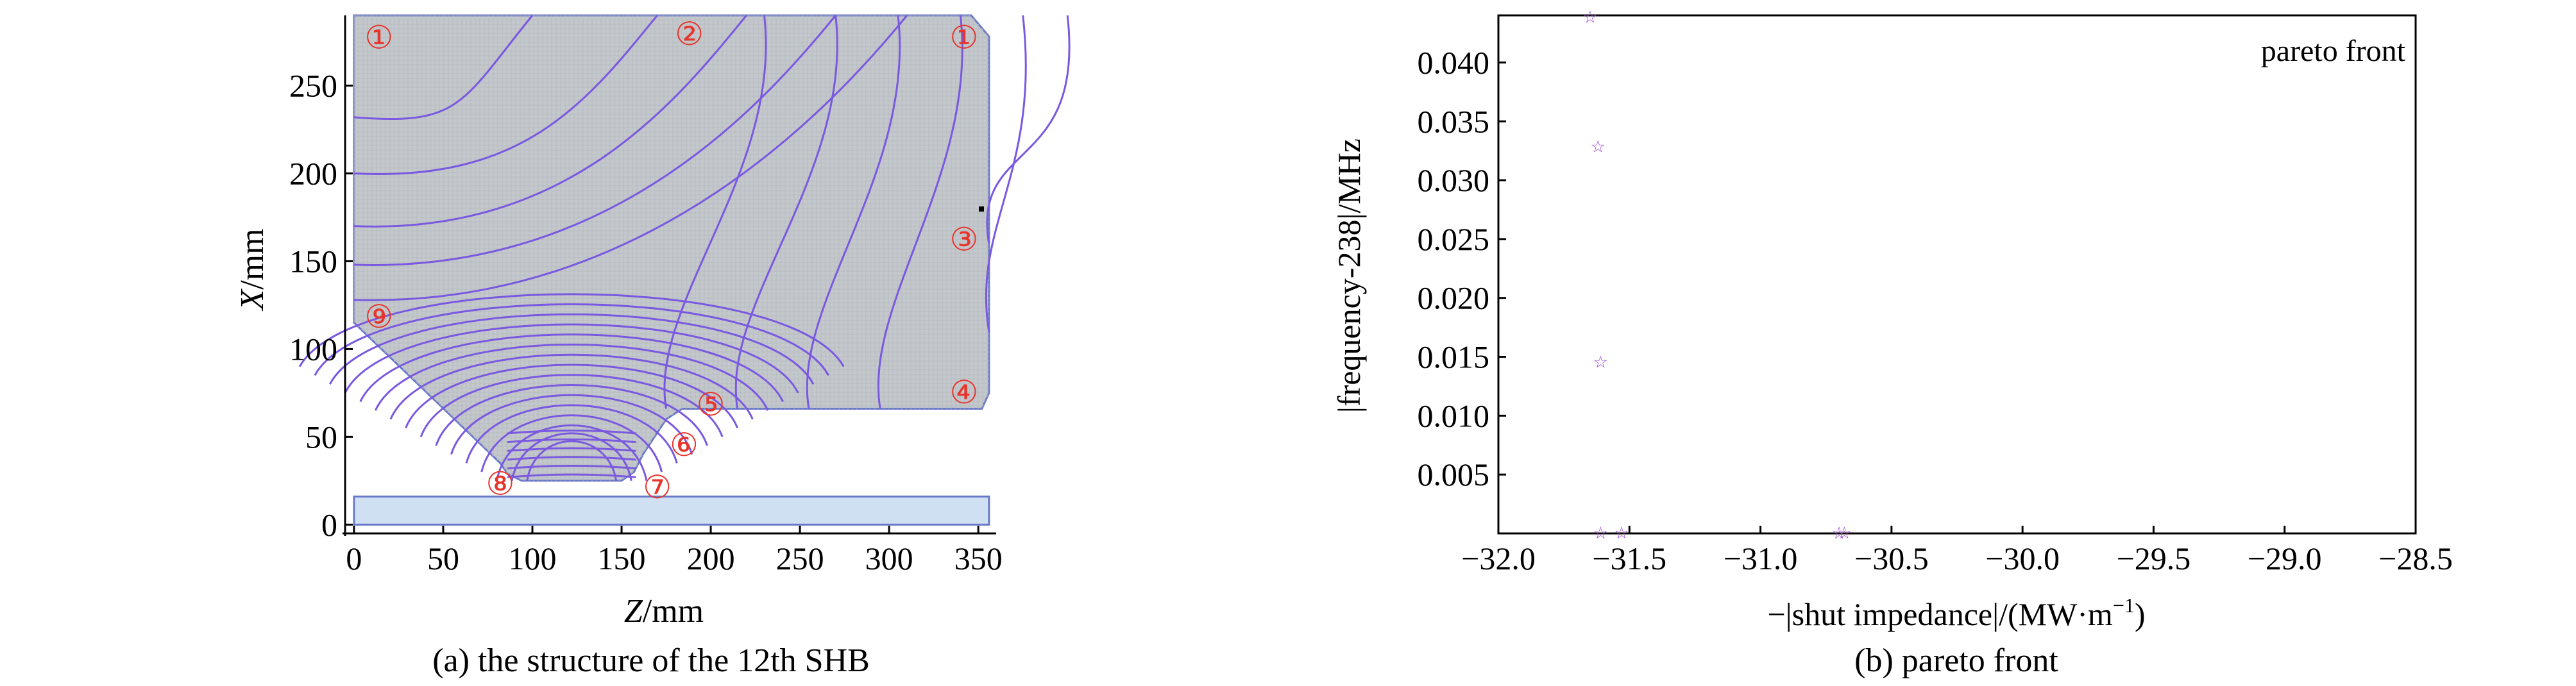 The height and width of the screenshot is (686, 2576). I want to click on x-tick-label-a: 100, so click(532, 558).